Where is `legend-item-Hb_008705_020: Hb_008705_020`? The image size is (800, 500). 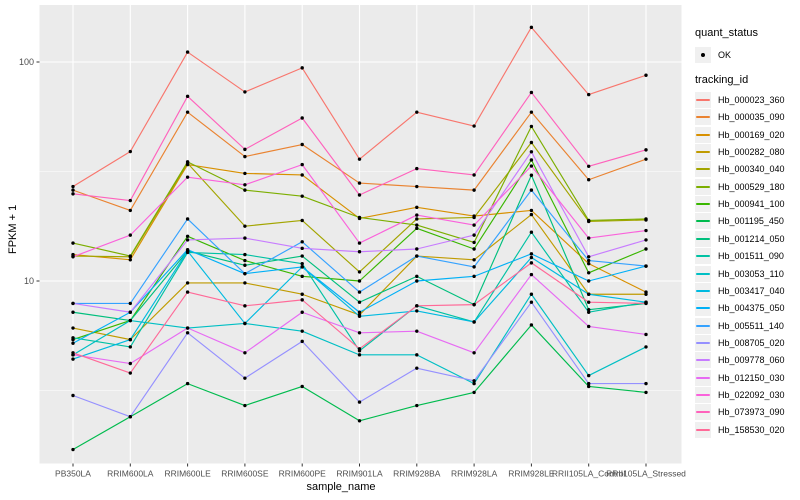 legend-item-Hb_008705_020: Hb_008705_020 is located at coordinates (740, 342).